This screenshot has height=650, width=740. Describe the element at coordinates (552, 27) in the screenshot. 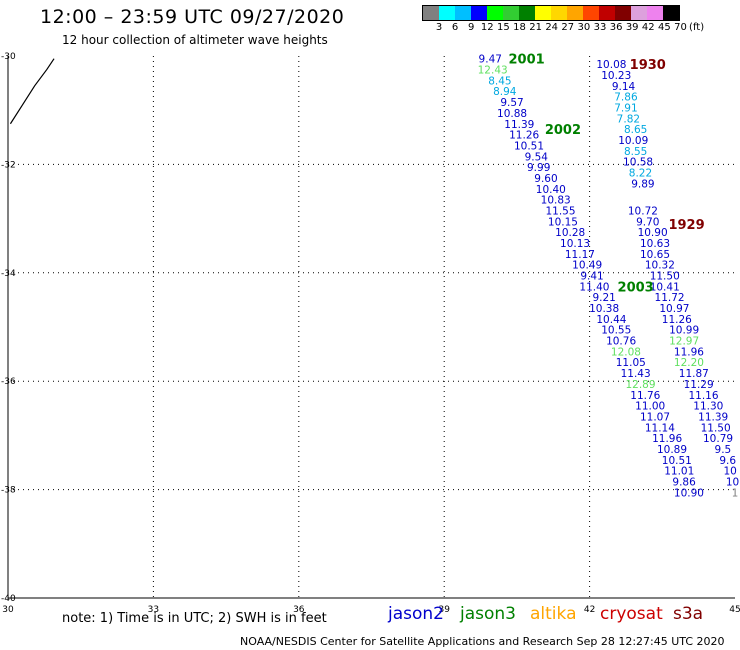

I see `color-scale-label: 24` at that location.